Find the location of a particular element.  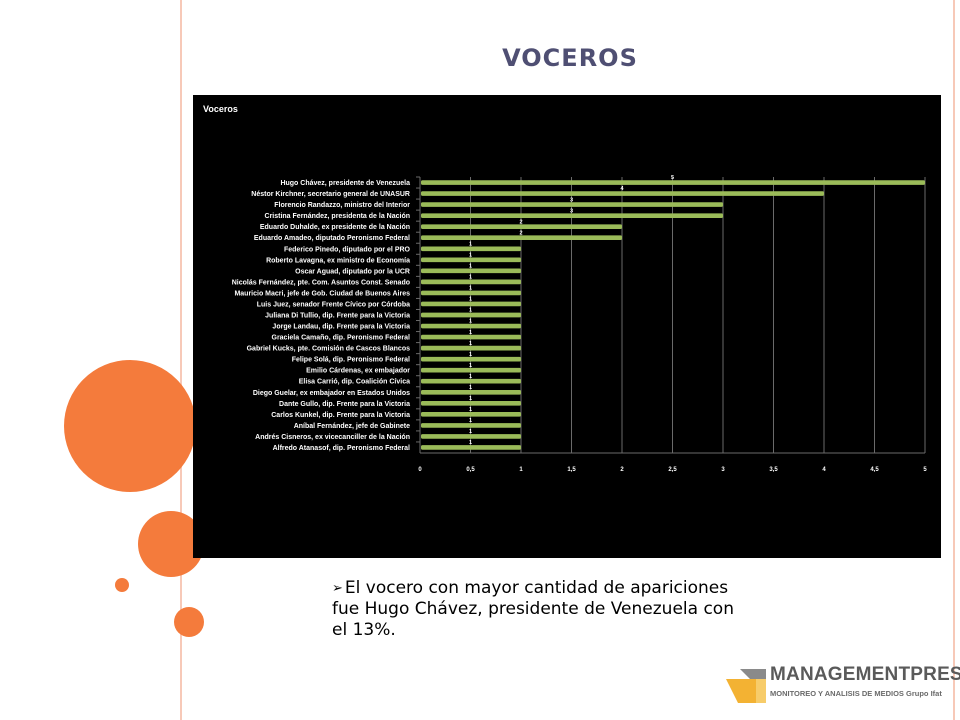

x-tick-label: 2 is located at coordinates (622, 470).